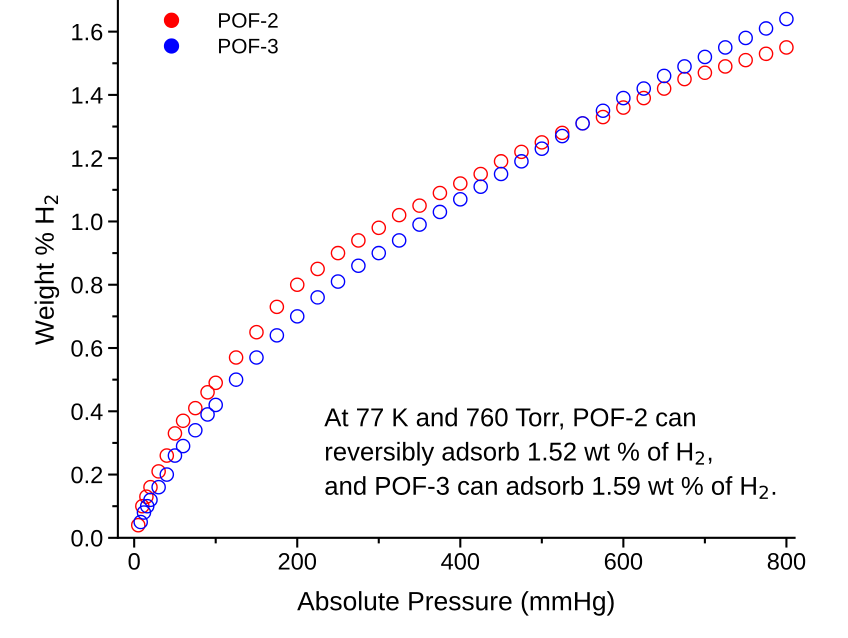 The width and height of the screenshot is (848, 638). I want to click on y-tick-label: 1.0, so click(87, 222).